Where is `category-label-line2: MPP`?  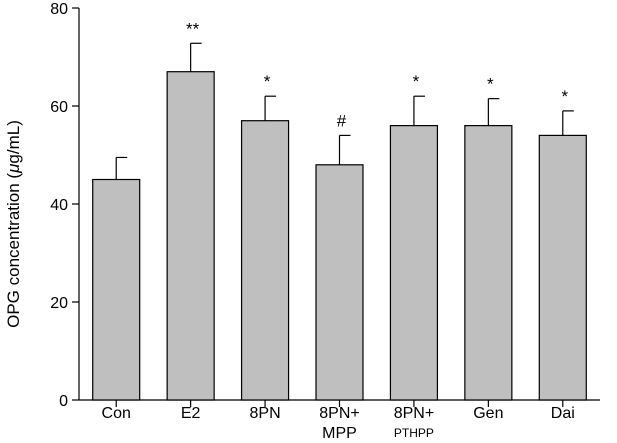
category-label-line2: MPP is located at coordinates (339, 433).